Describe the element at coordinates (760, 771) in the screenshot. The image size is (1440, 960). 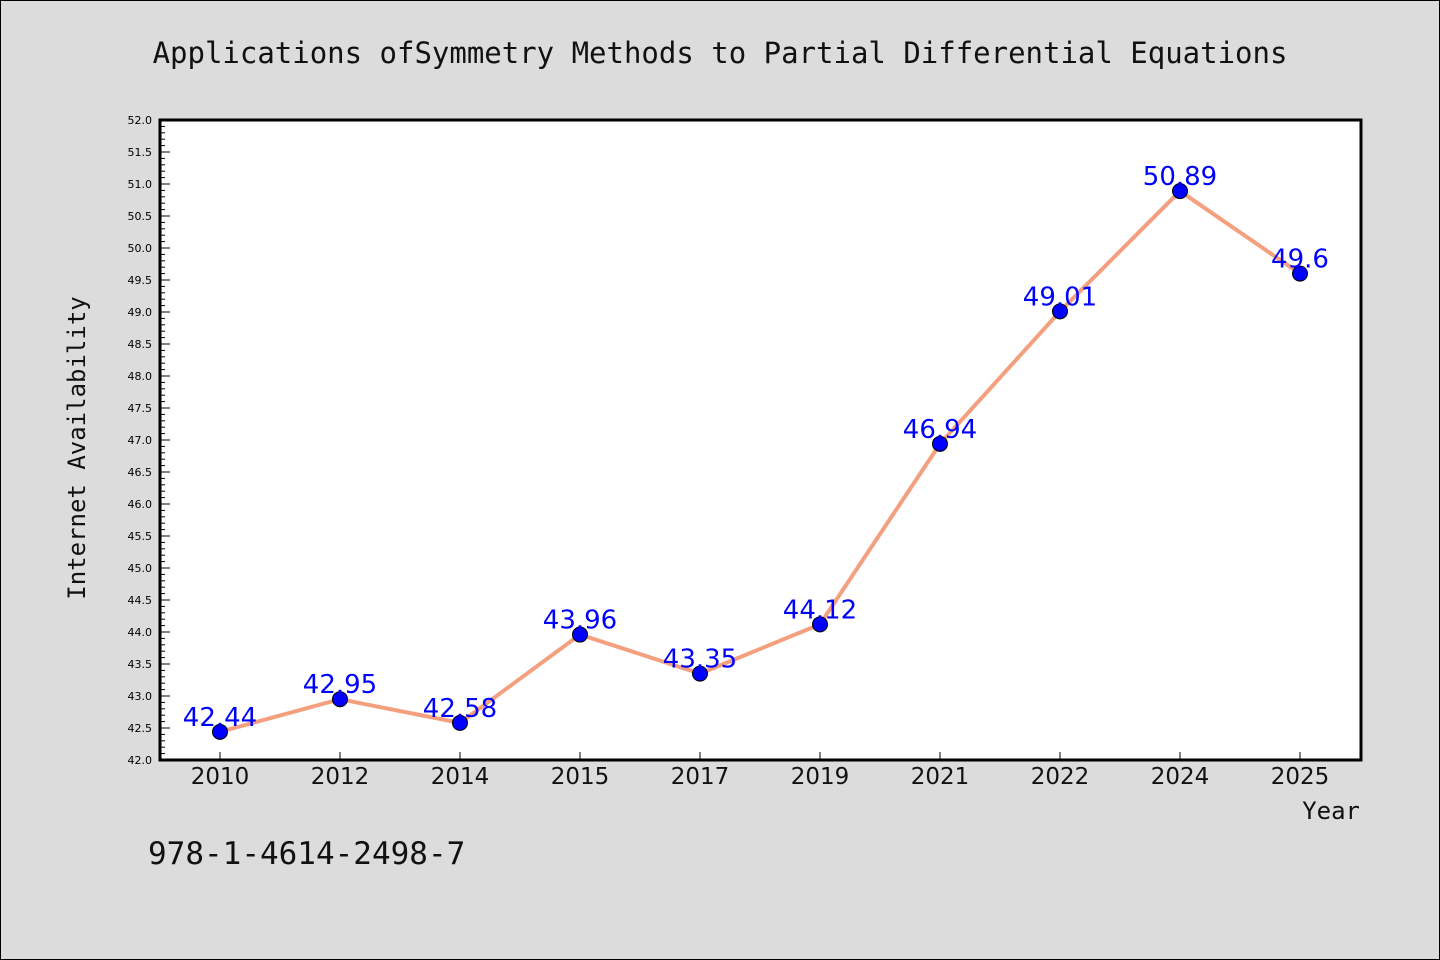
I see `x-axis-ticks: 2010 2012 2014 2015 2017 2019 2021 2022 2024 2025` at that location.